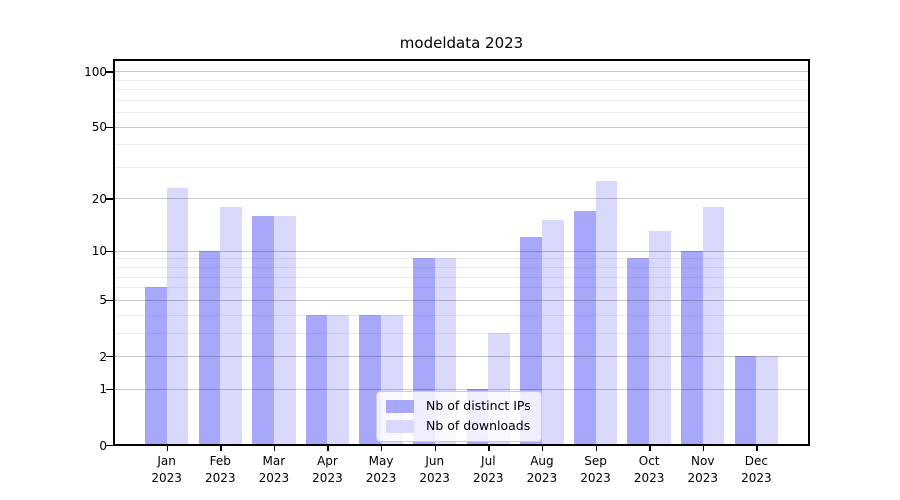  I want to click on x-tick-label: Sep 2023, so click(595, 469).